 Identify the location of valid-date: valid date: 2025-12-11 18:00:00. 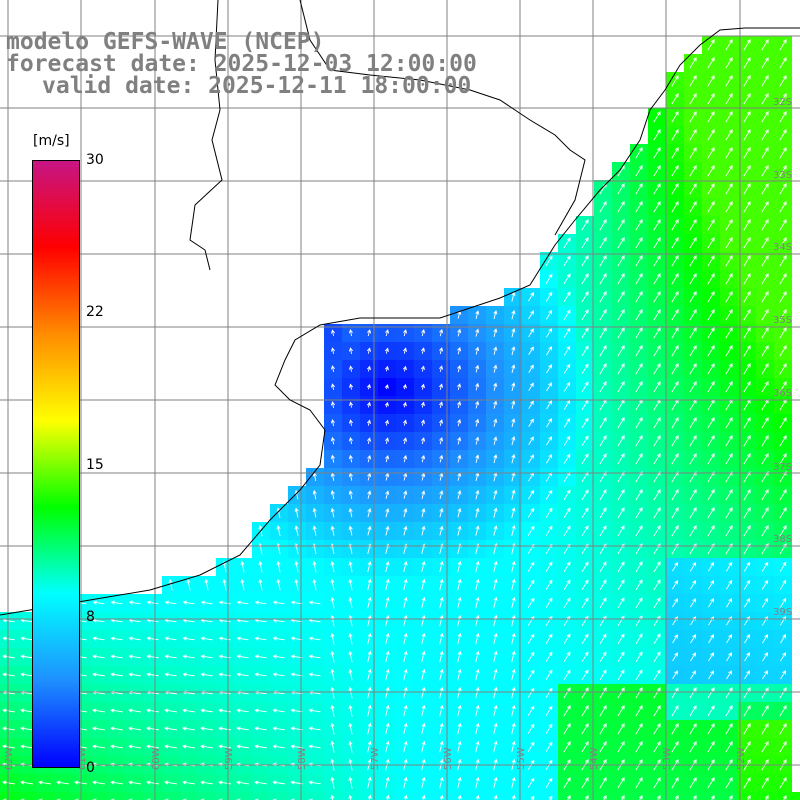
(257, 86).